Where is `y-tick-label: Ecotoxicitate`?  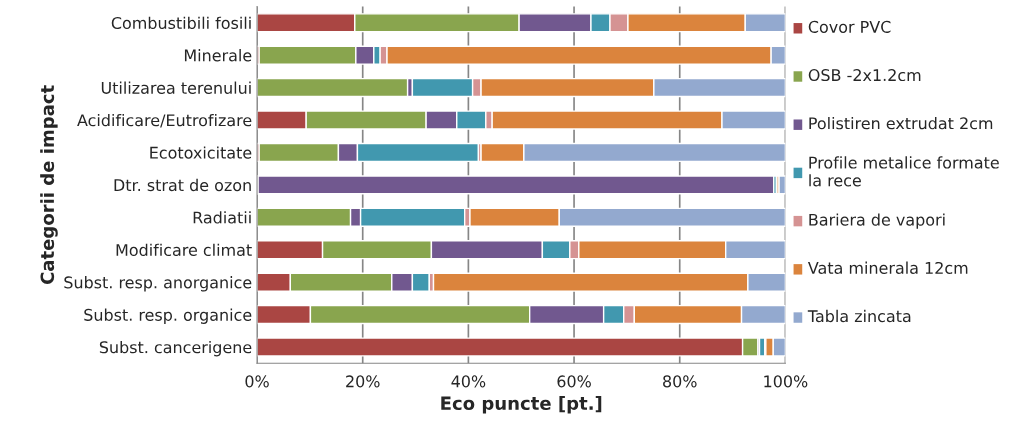
y-tick-label: Ecotoxicitate is located at coordinates (201, 152).